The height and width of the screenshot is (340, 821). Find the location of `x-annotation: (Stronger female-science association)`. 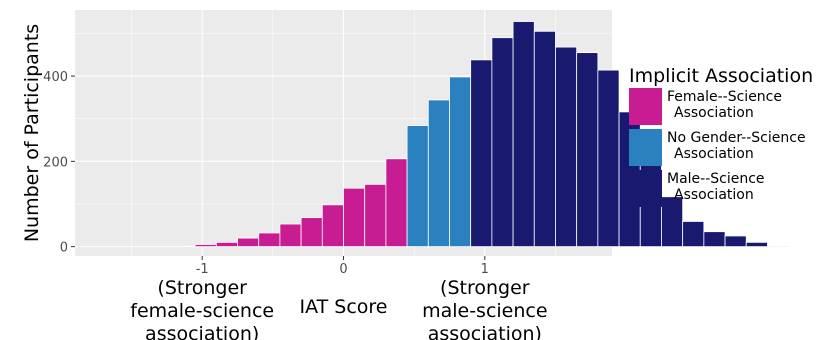

x-annotation: (Stronger female-science association) is located at coordinates (202, 308).